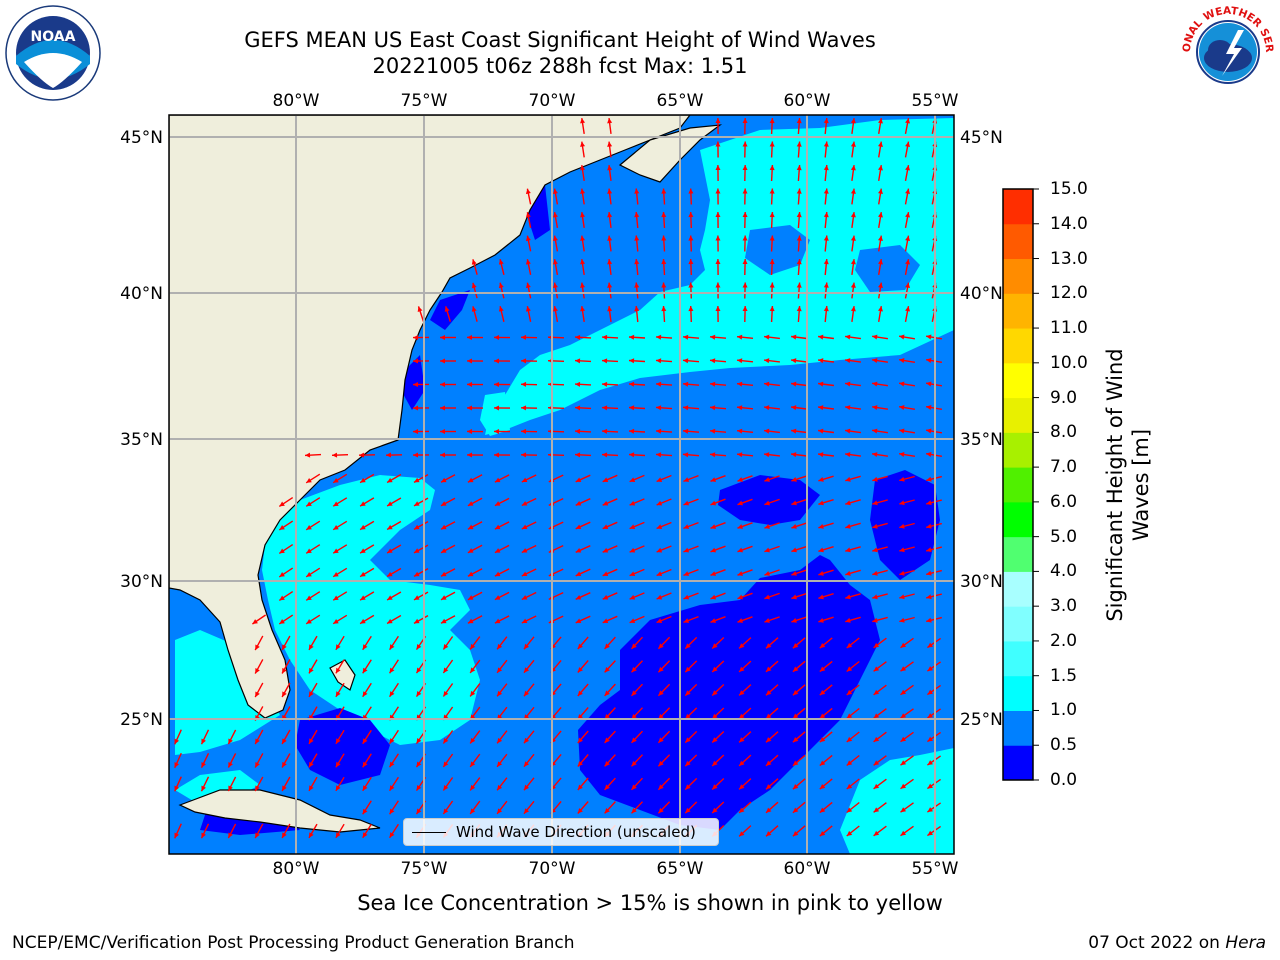  Describe the element at coordinates (832, 258) in the screenshot. I see `wave-height-0.5-1.0-patches` at that location.